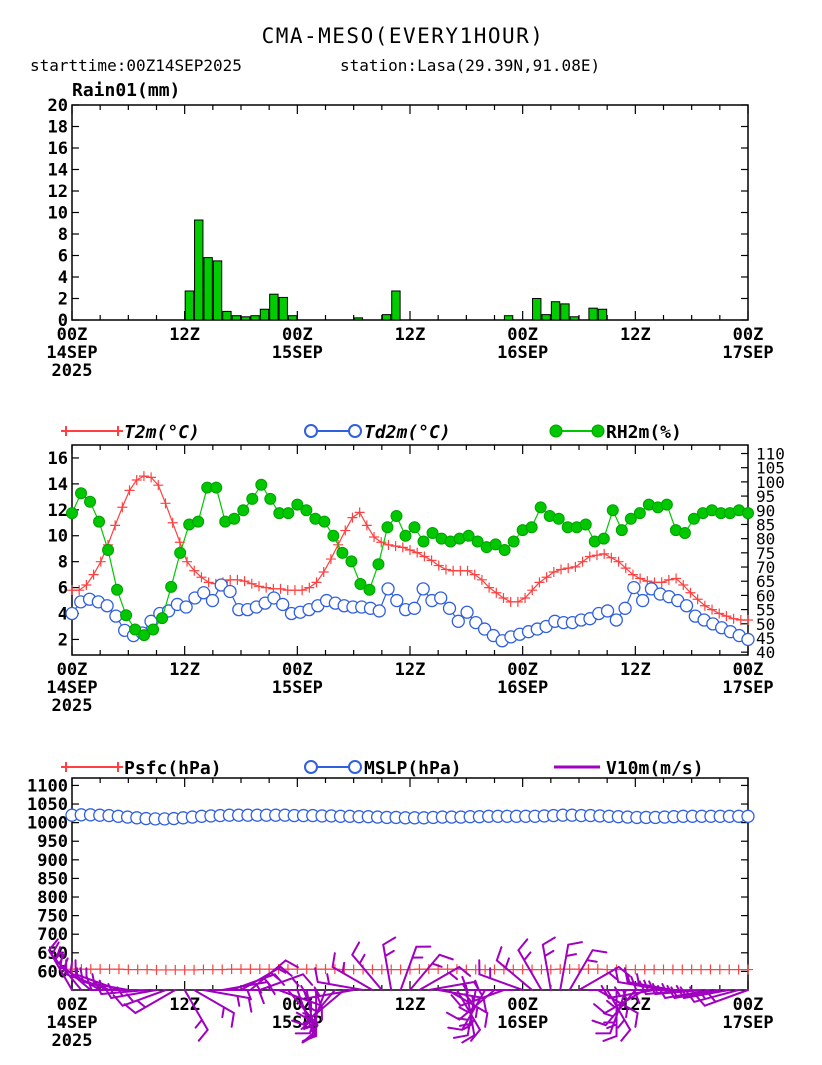 This screenshot has height=1065, width=822. What do you see at coordinates (470, 65) in the screenshot?
I see `station-label: station:Lasa(29.39N,91.08E)` at bounding box center [470, 65].